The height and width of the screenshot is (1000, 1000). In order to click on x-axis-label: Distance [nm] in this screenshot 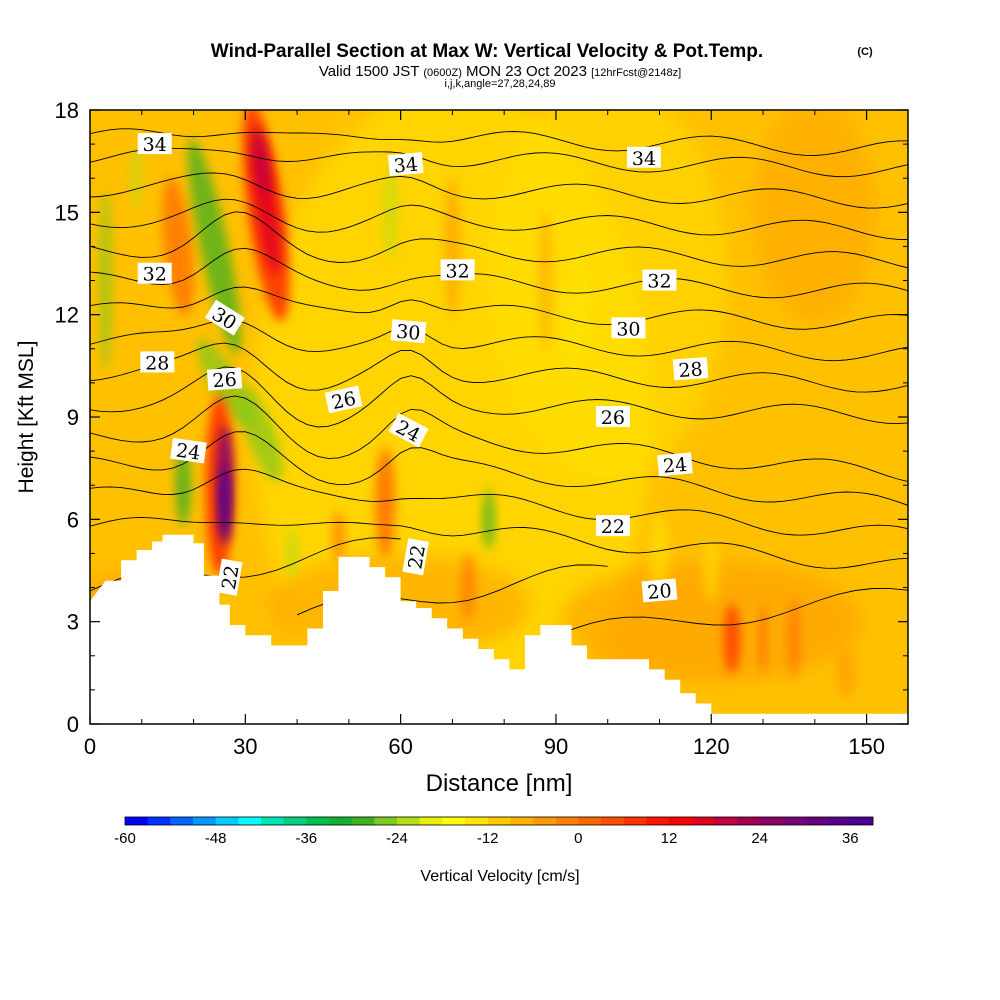, I will do `click(499, 783)`.